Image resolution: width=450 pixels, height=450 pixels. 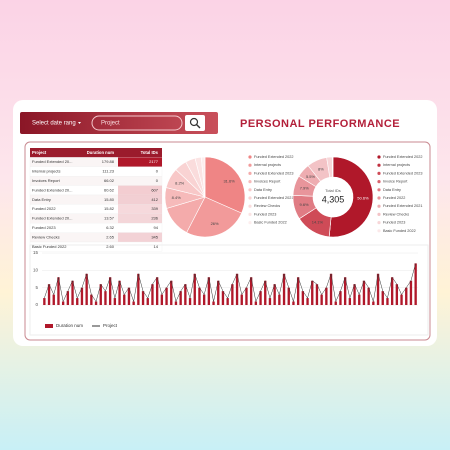 I want to click on column-header: Project, so click(x=39, y=152).